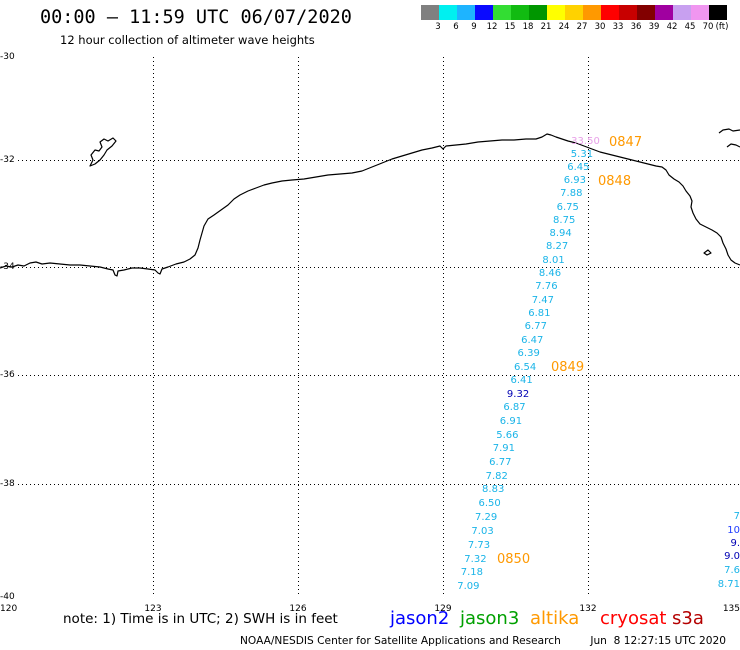 Image resolution: width=740 pixels, height=650 pixels. Describe the element at coordinates (7, 375) in the screenshot. I see `lat-label: -36` at that location.